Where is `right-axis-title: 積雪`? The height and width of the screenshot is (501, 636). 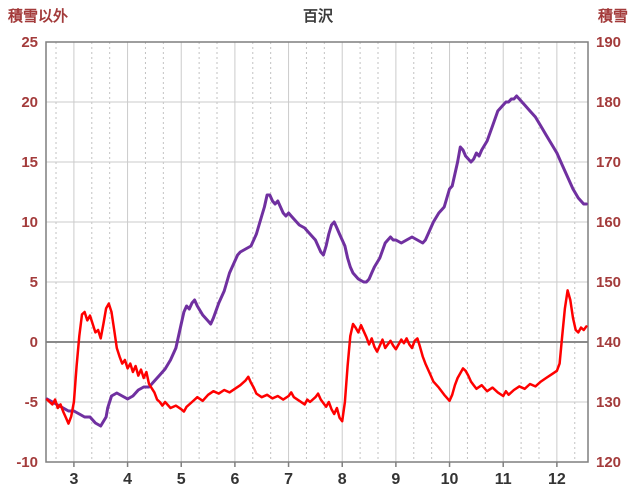
right-axis-title: 積雪 is located at coordinates (612, 16).